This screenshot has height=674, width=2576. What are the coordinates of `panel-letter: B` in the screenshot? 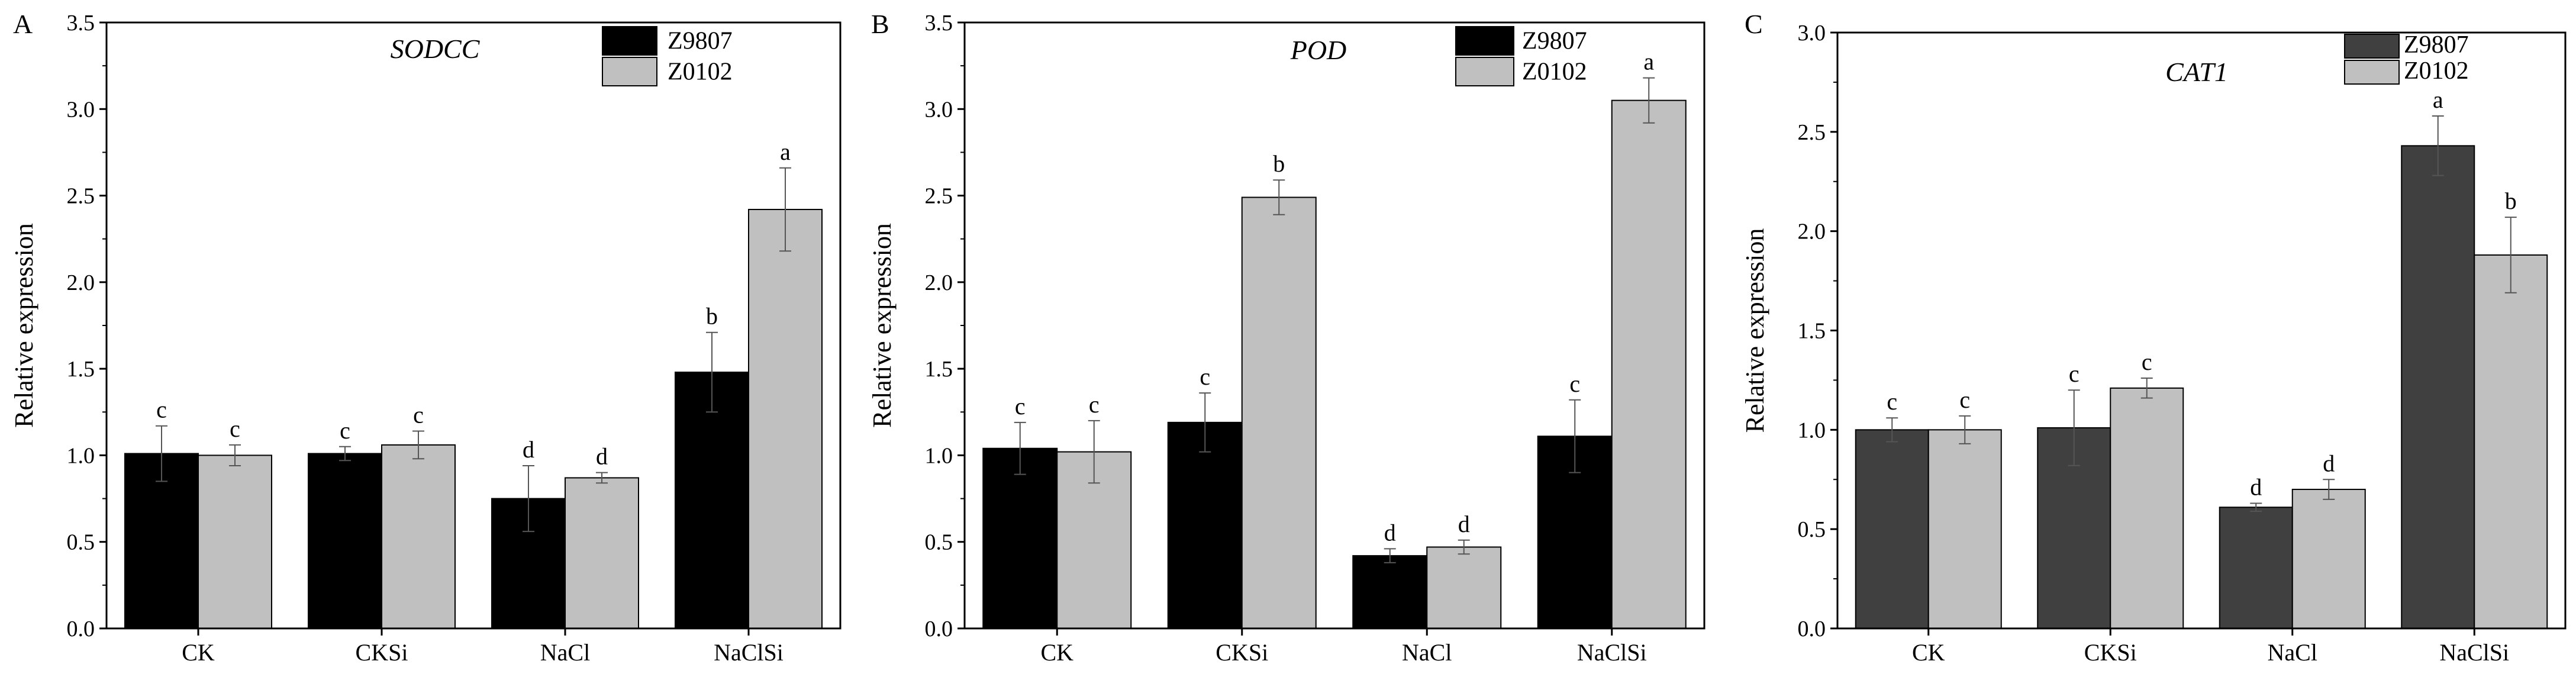 It's located at (880, 24).